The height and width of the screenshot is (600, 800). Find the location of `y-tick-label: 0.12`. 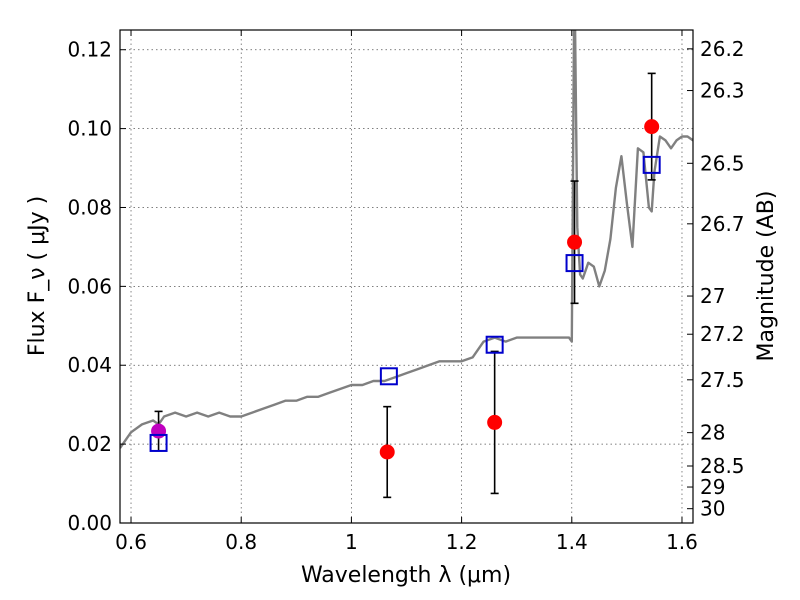

y-tick-label: 0.12 is located at coordinates (89, 50).